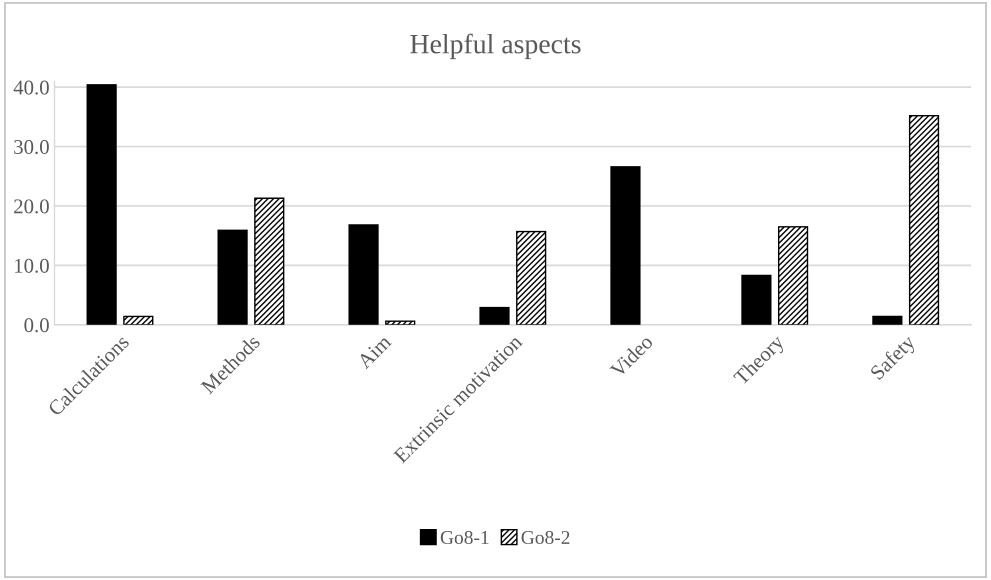  What do you see at coordinates (32, 265) in the screenshot?
I see `y-tick-label: 10.0` at bounding box center [32, 265].